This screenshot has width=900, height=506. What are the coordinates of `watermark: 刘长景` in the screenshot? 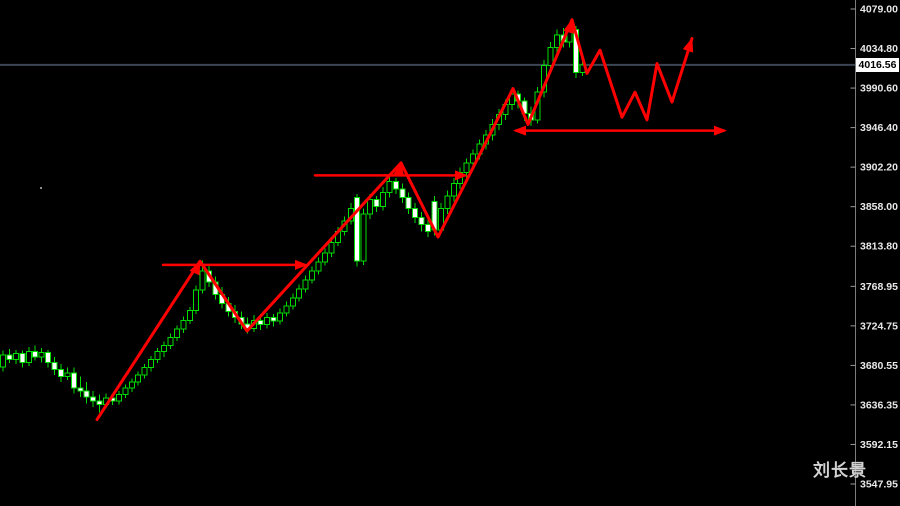 It's located at (840, 470).